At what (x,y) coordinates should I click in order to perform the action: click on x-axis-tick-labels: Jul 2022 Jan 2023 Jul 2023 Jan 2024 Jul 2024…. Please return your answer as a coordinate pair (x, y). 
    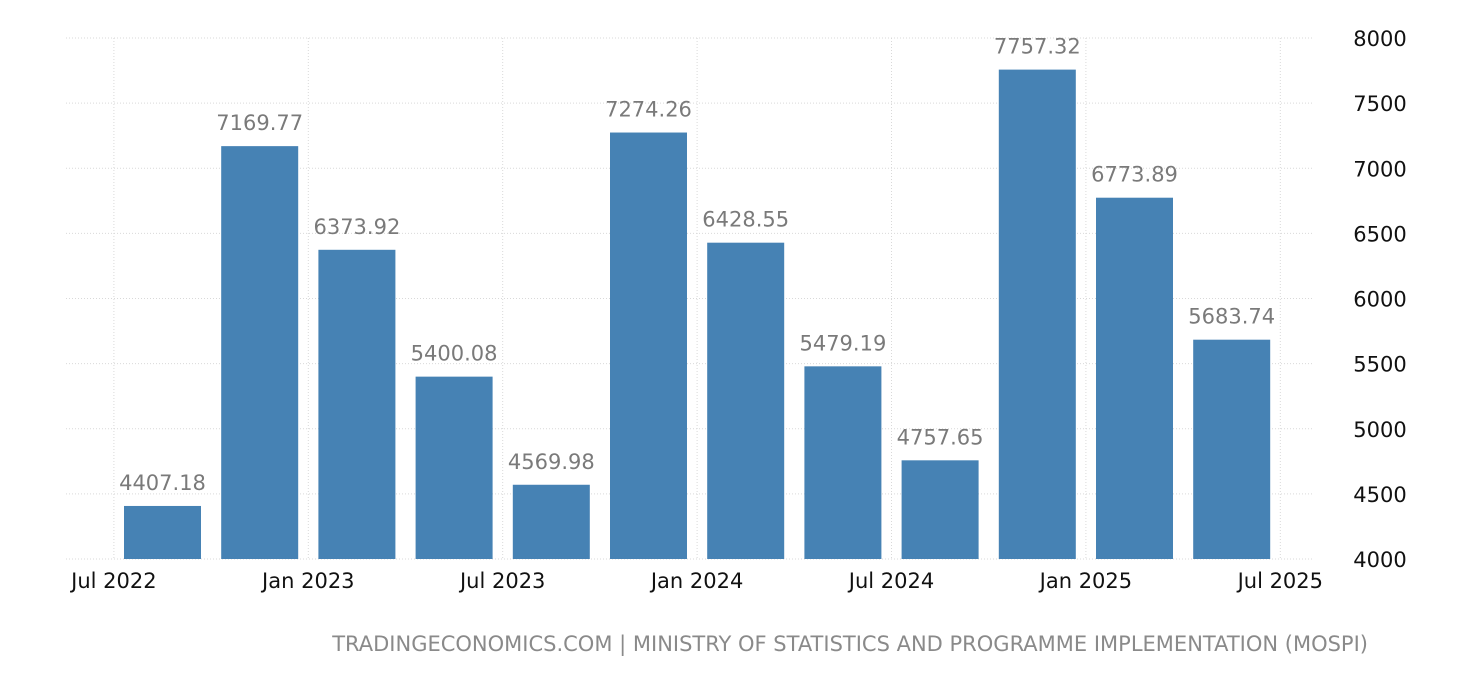
    Looking at the image, I should click on (696, 581).